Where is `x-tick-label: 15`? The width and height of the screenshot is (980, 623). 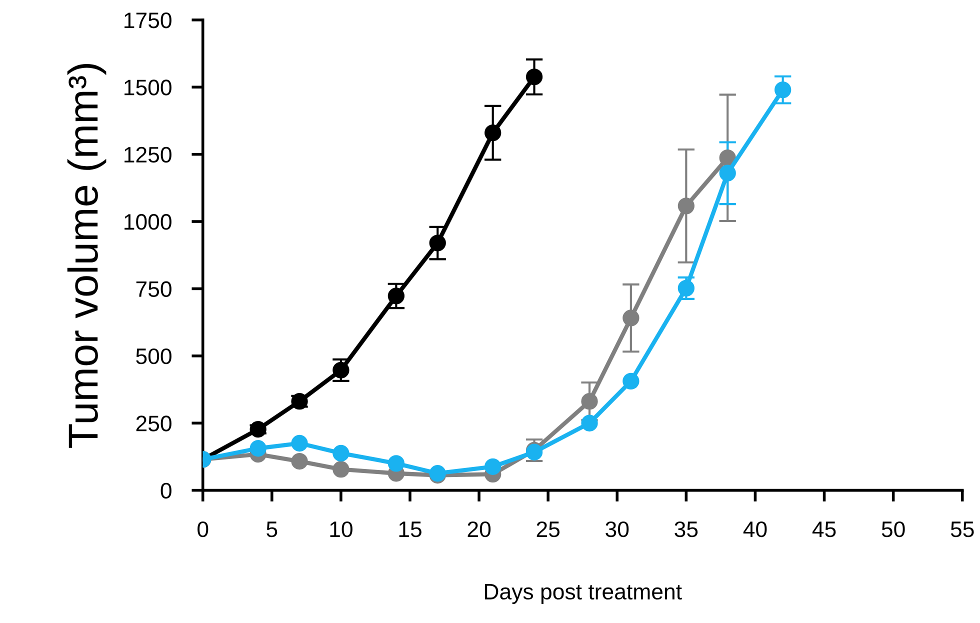 x-tick-label: 15 is located at coordinates (410, 530).